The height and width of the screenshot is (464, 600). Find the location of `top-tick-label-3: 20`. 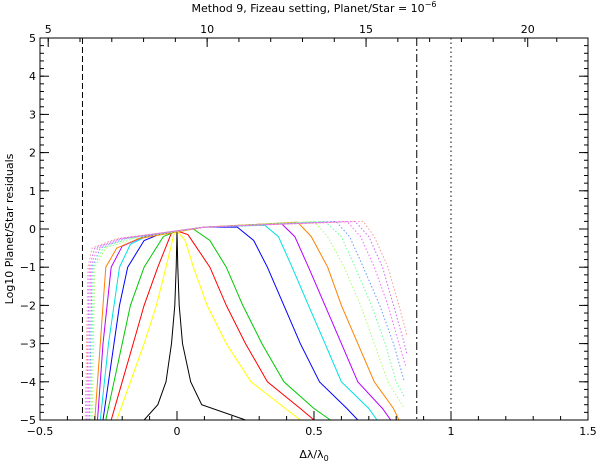

top-tick-label-3: 20 is located at coordinates (528, 29).